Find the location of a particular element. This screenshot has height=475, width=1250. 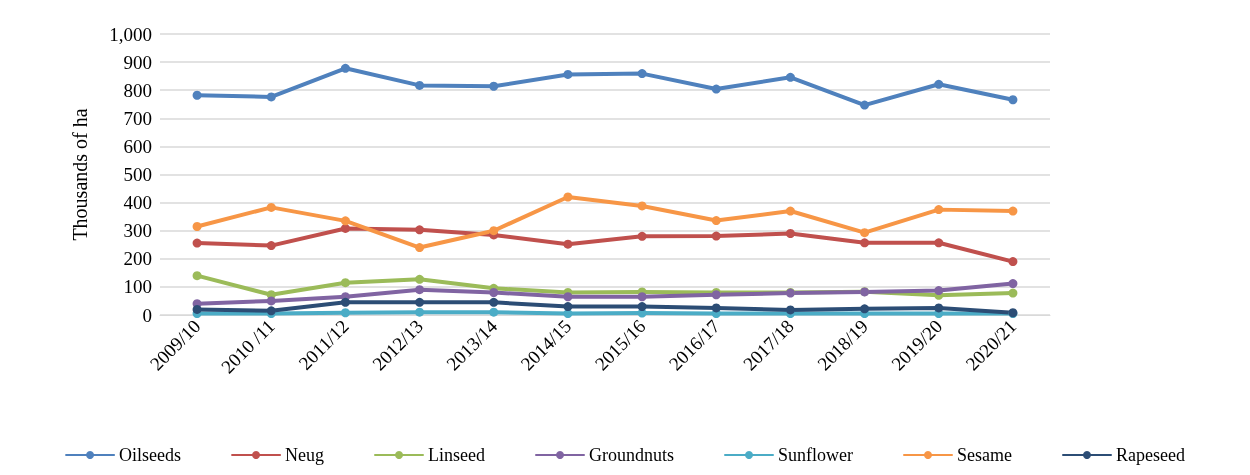

y-tick-label: 0 is located at coordinates (147, 315).